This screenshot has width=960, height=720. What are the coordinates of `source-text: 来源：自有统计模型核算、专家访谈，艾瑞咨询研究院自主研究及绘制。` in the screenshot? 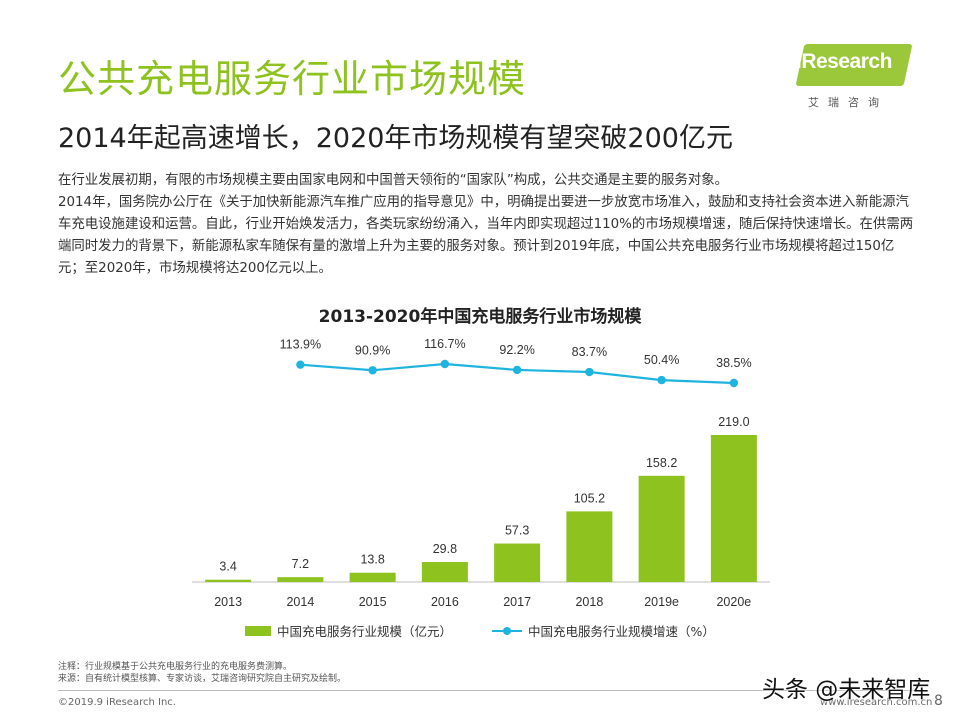 It's located at (202, 679).